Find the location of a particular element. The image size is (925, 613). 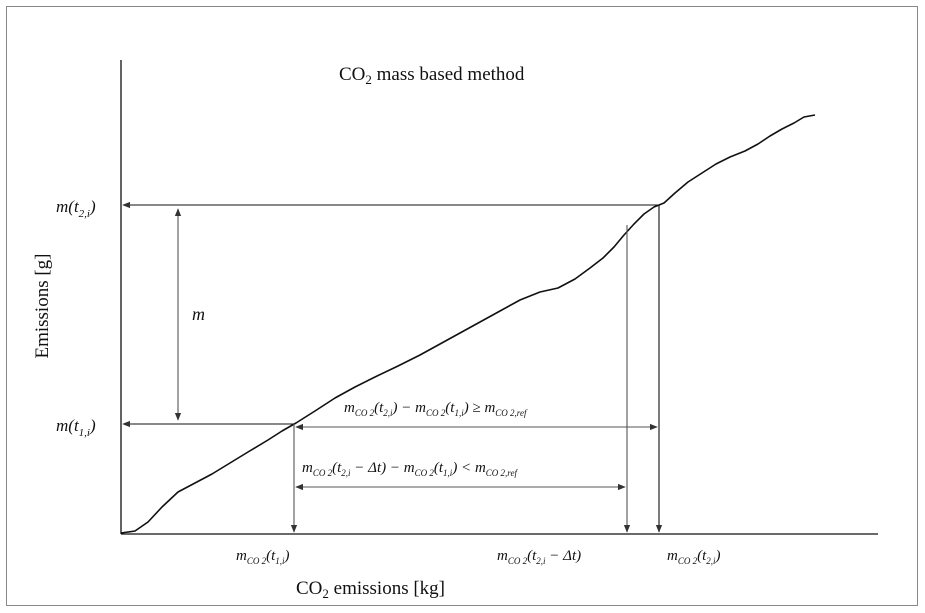

x-label-t2: mCO 2(t2,i) is located at coordinates (694, 557).